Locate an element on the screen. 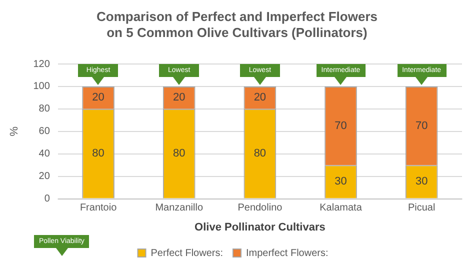 The width and height of the screenshot is (474, 268). x-tick-label: Kalamata is located at coordinates (341, 208).